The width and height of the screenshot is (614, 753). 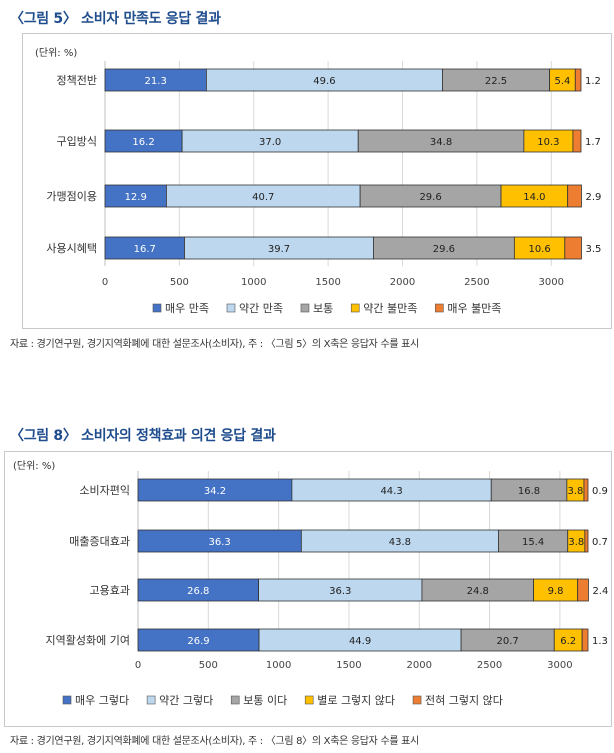 I want to click on figure-5-title: 〈그림 5〉 소비자 만족도 응답 결과, so click(x=115, y=19).